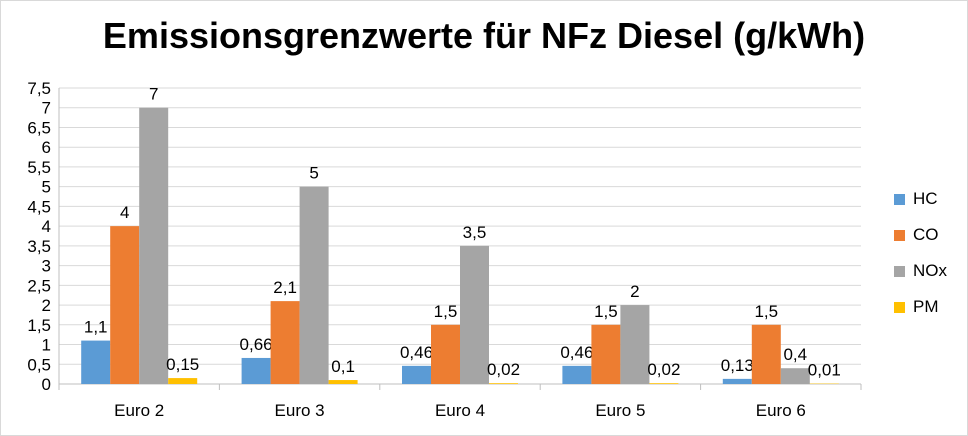  What do you see at coordinates (124, 212) in the screenshot?
I see `data-label: 4` at bounding box center [124, 212].